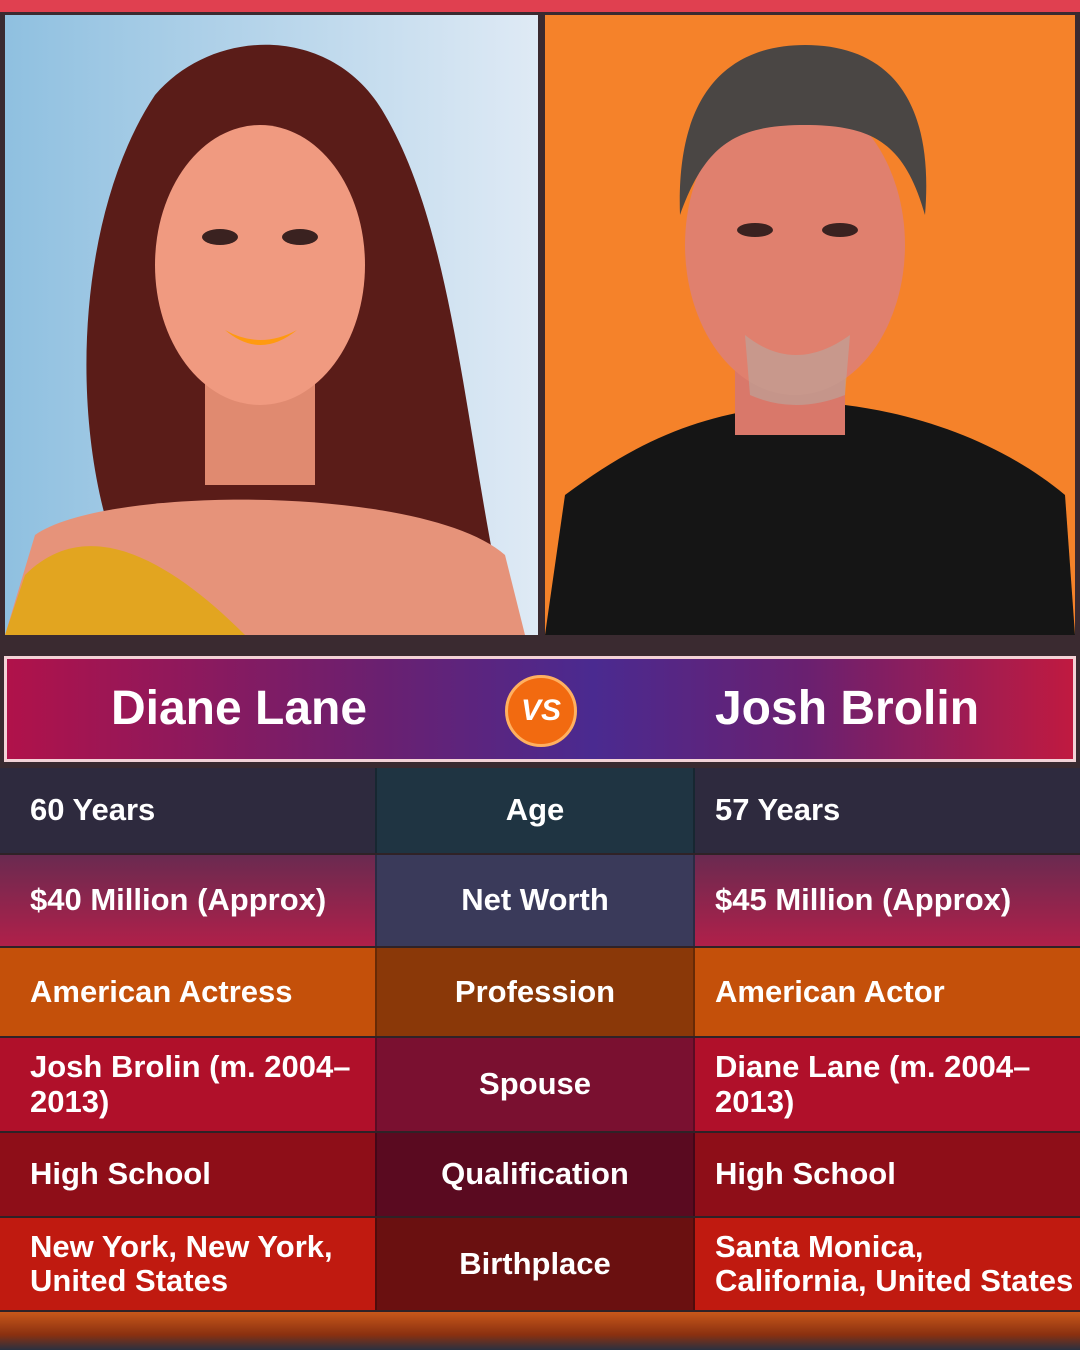  Describe the element at coordinates (540, 1331) in the screenshot. I see `bottom-strip` at that location.